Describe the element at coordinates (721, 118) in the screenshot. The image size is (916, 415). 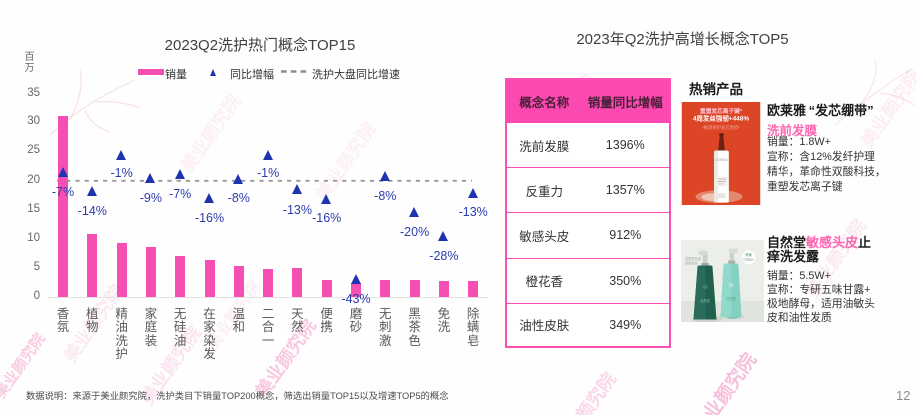
I see `svg-text: 4周发丝强韧+448%` at that location.